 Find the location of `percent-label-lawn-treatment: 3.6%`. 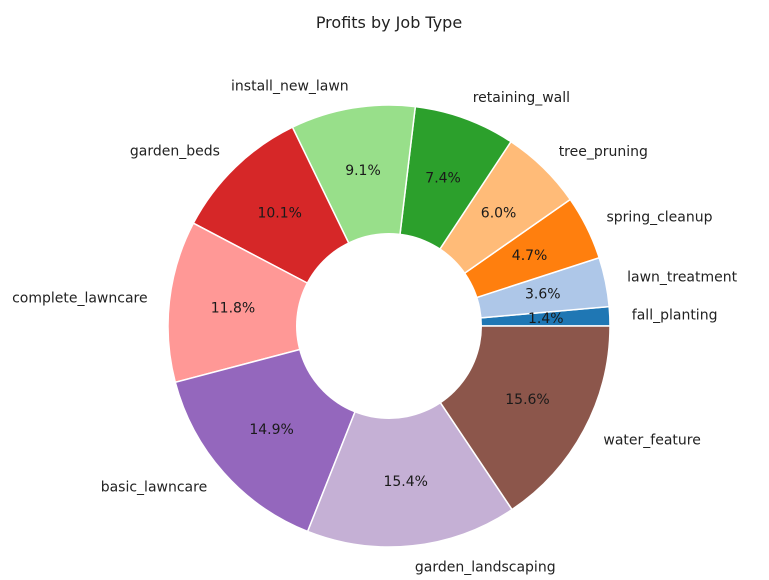

percent-label-lawn-treatment: 3.6% is located at coordinates (543, 295).